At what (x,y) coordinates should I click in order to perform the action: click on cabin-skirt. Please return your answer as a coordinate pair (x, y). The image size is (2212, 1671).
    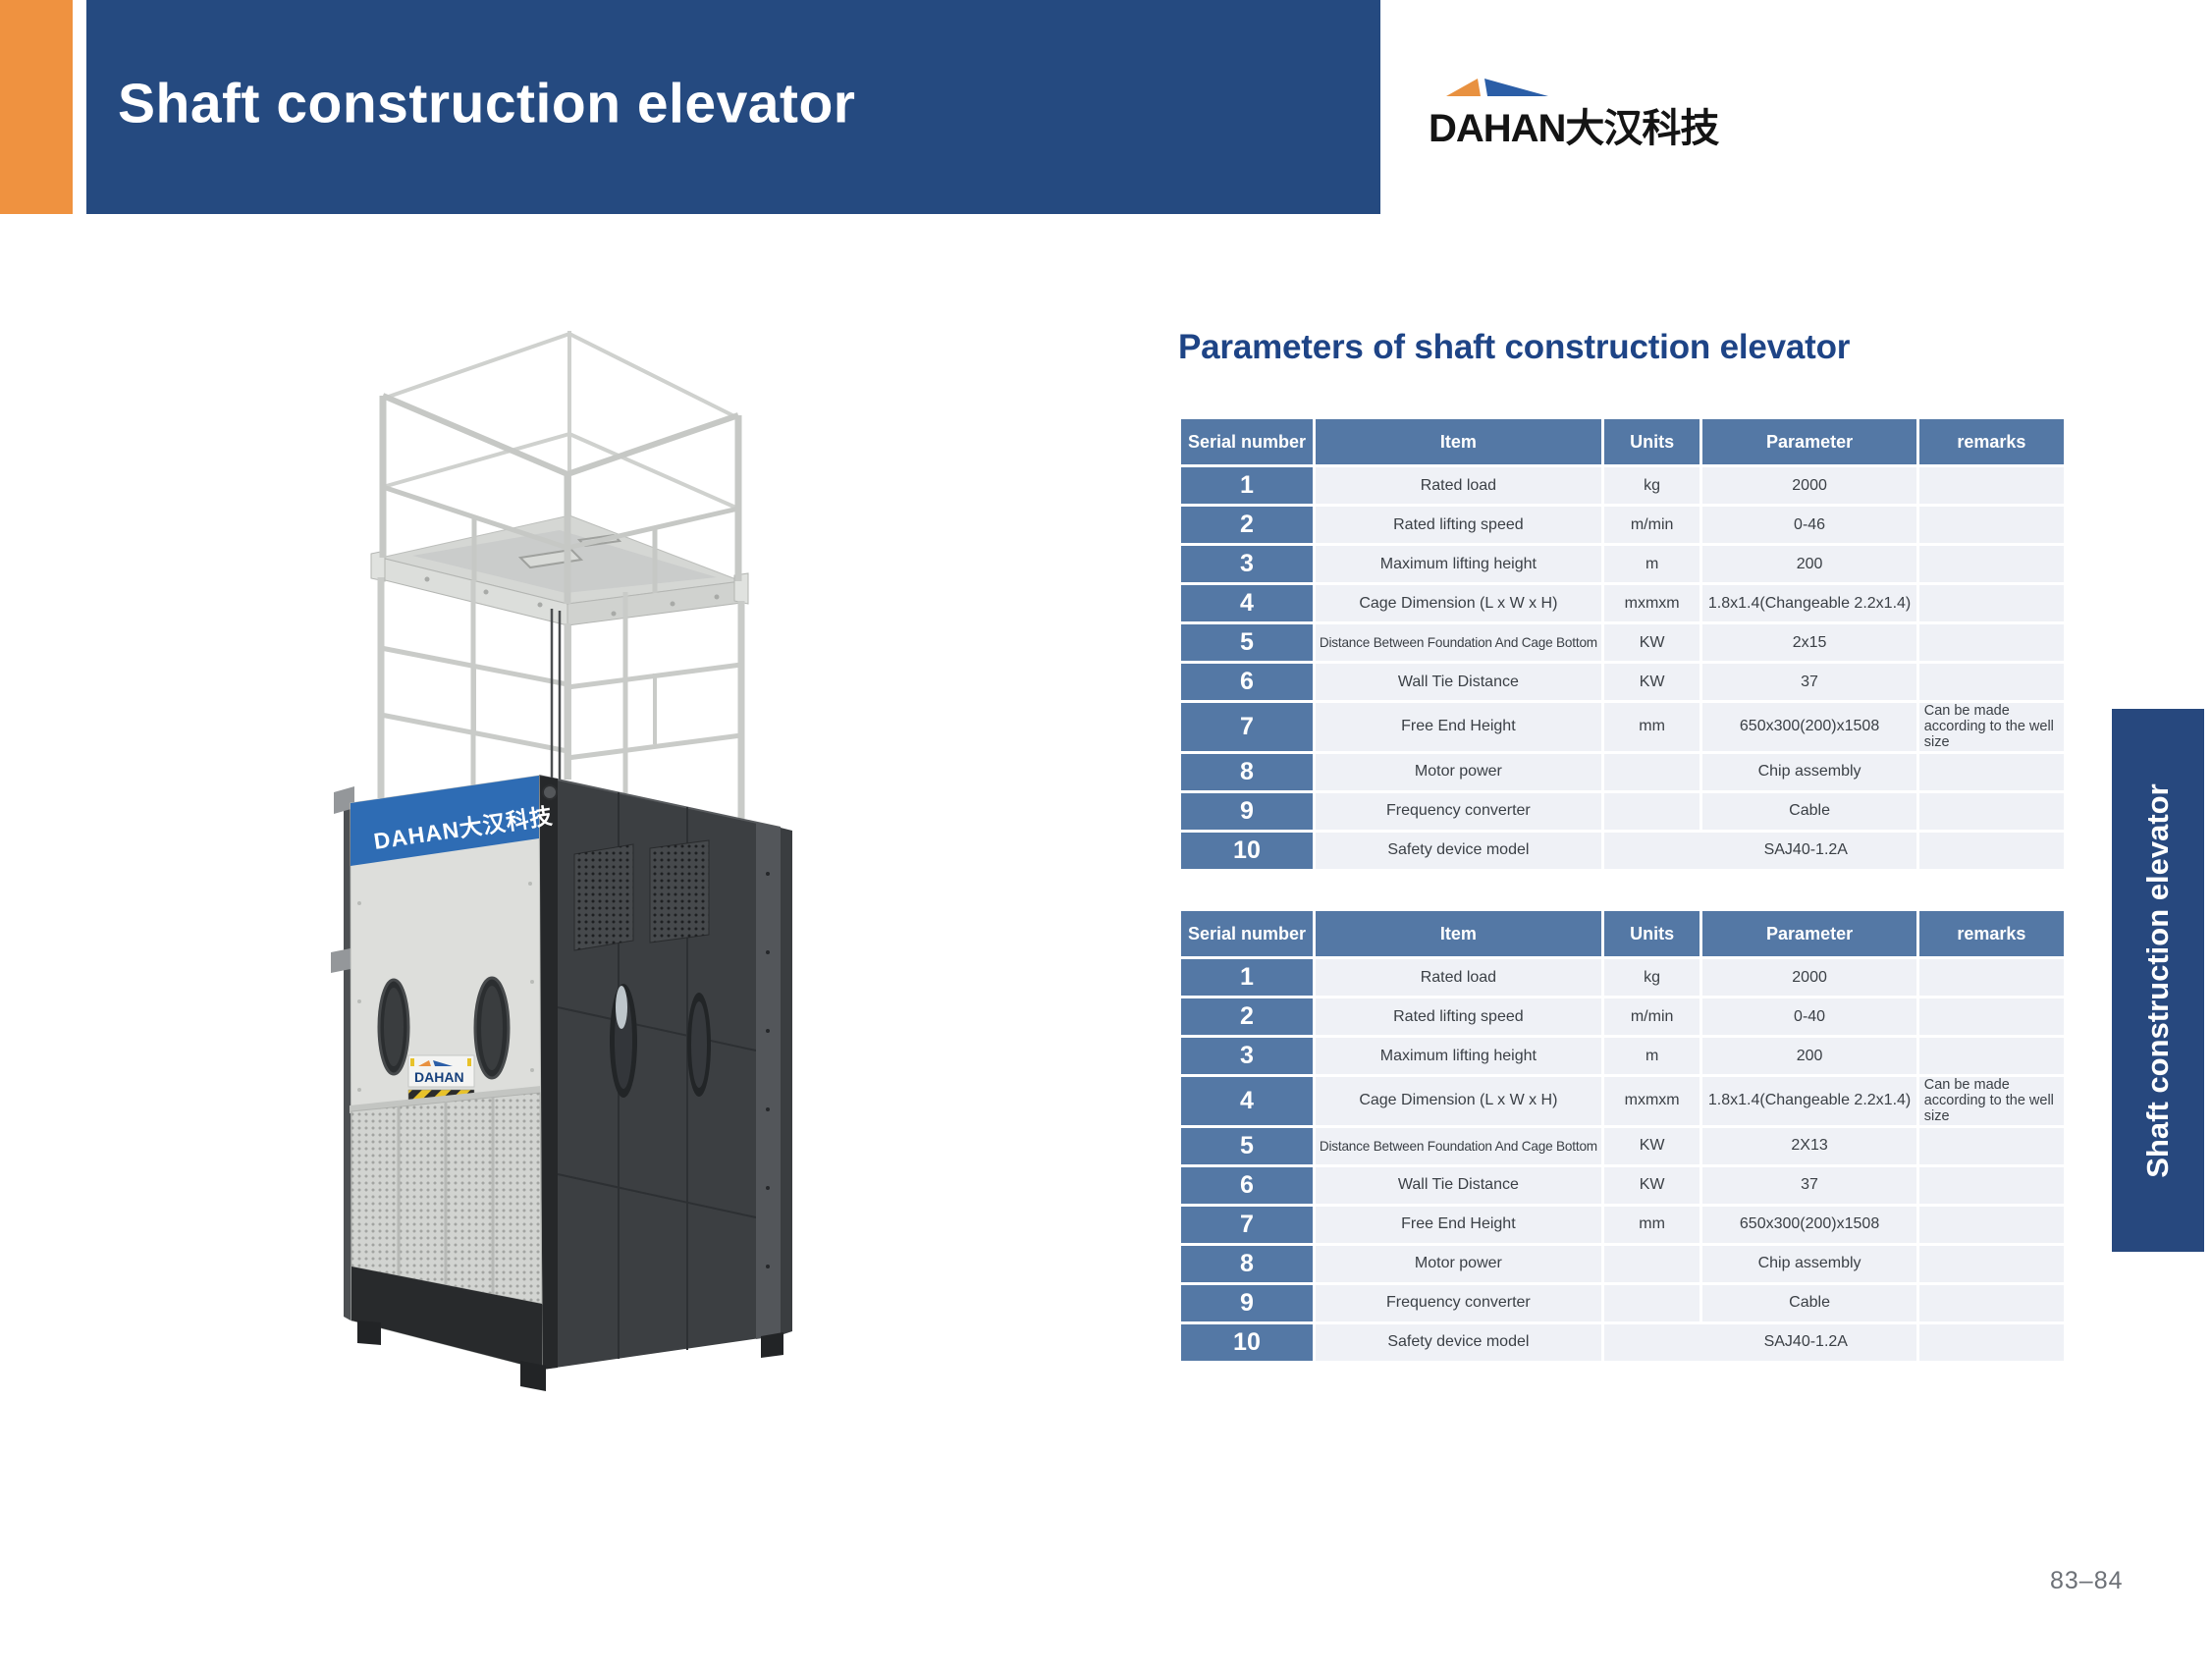
    Looking at the image, I should click on (446, 1318).